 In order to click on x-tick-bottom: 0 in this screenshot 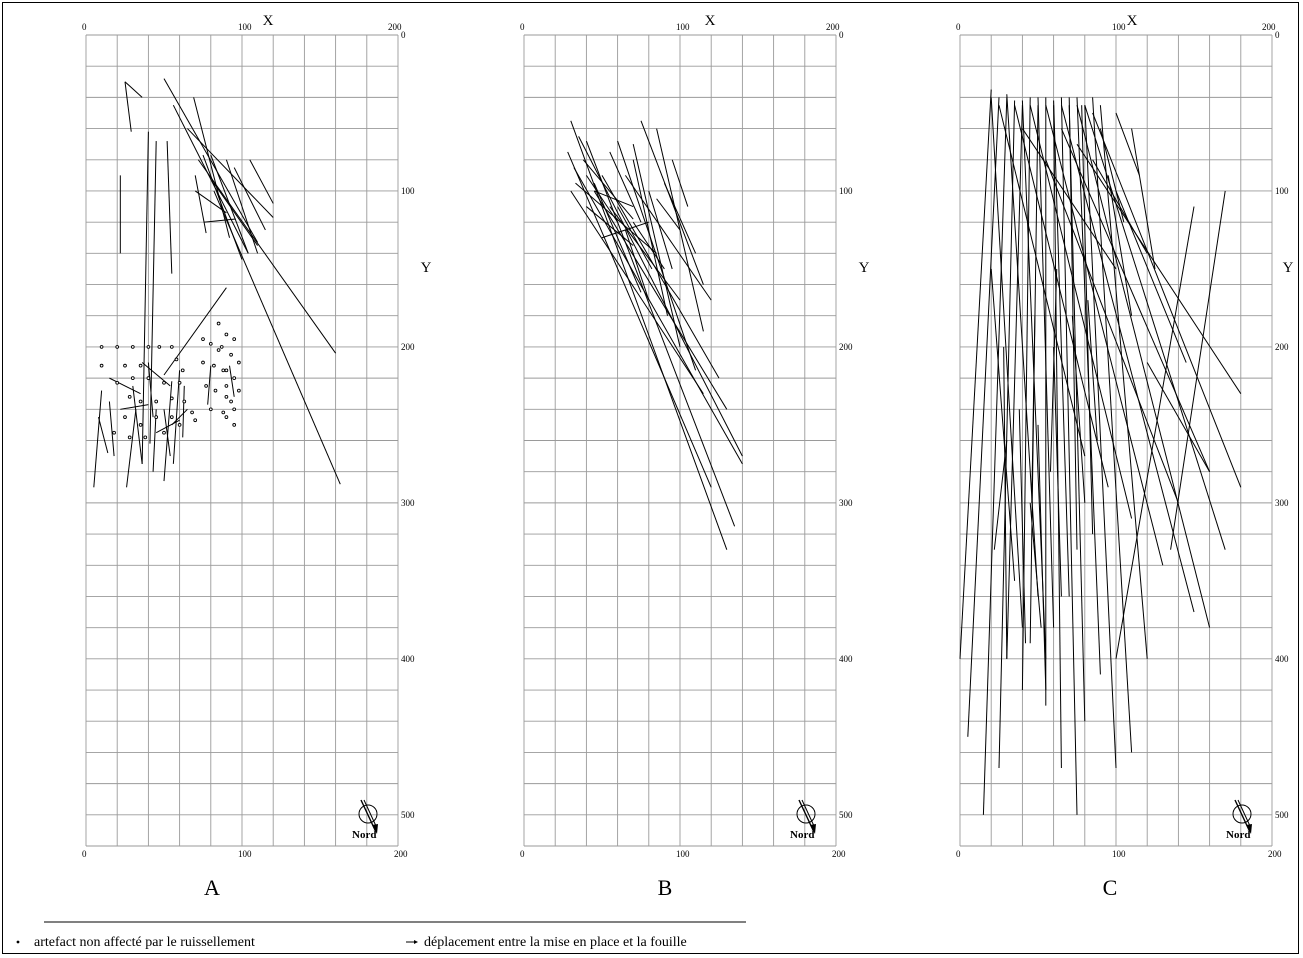, I will do `click(522, 854)`.